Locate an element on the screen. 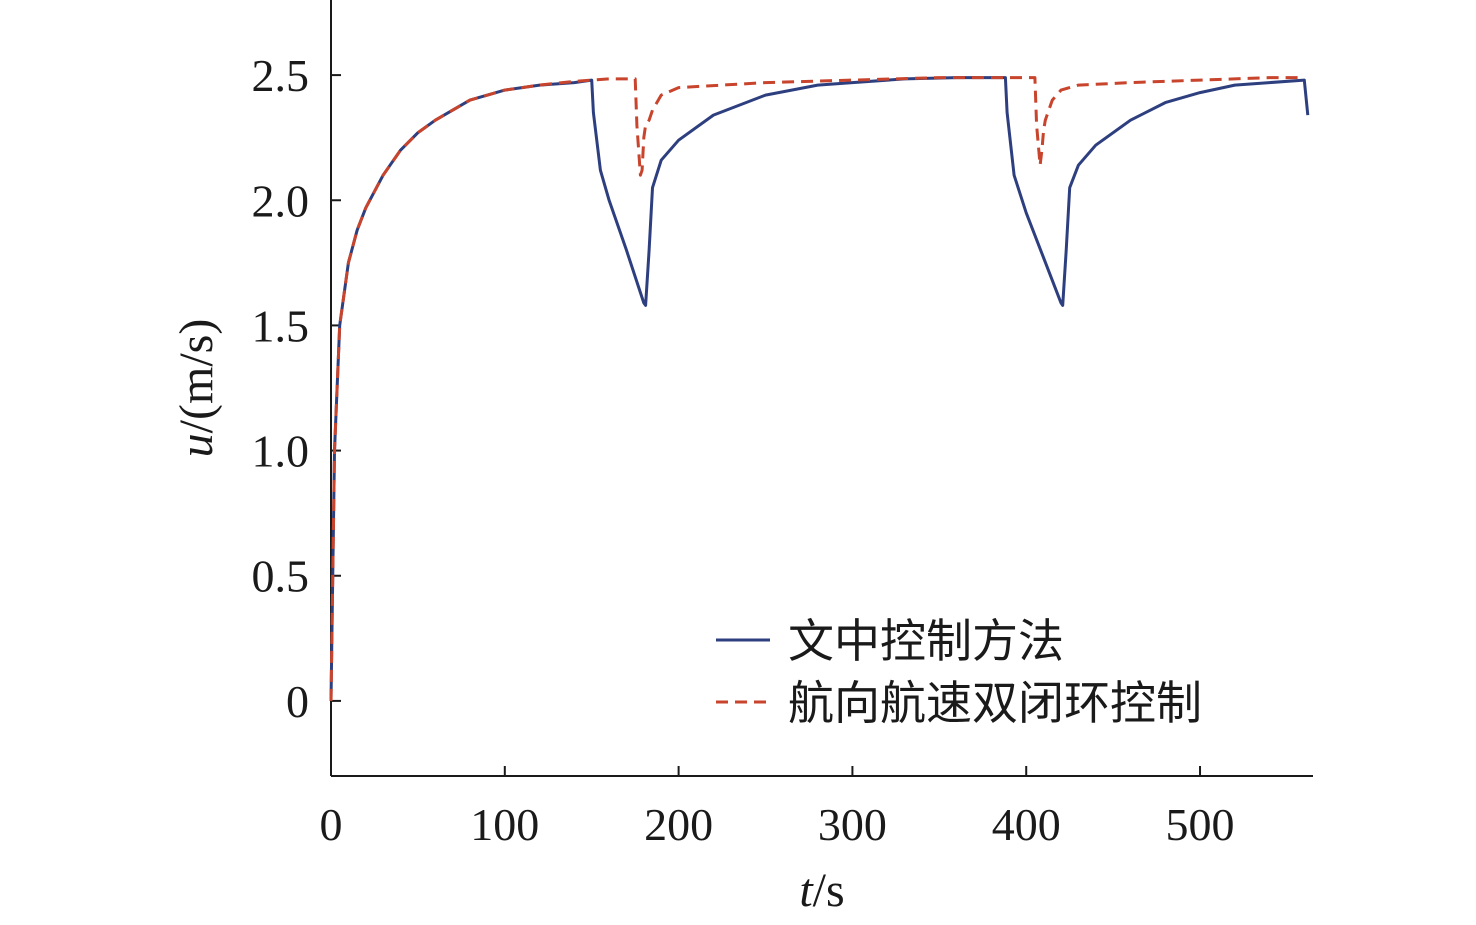 Image resolution: width=1476 pixels, height=925 pixels. x-axis-label: t/s is located at coordinates (821, 890).